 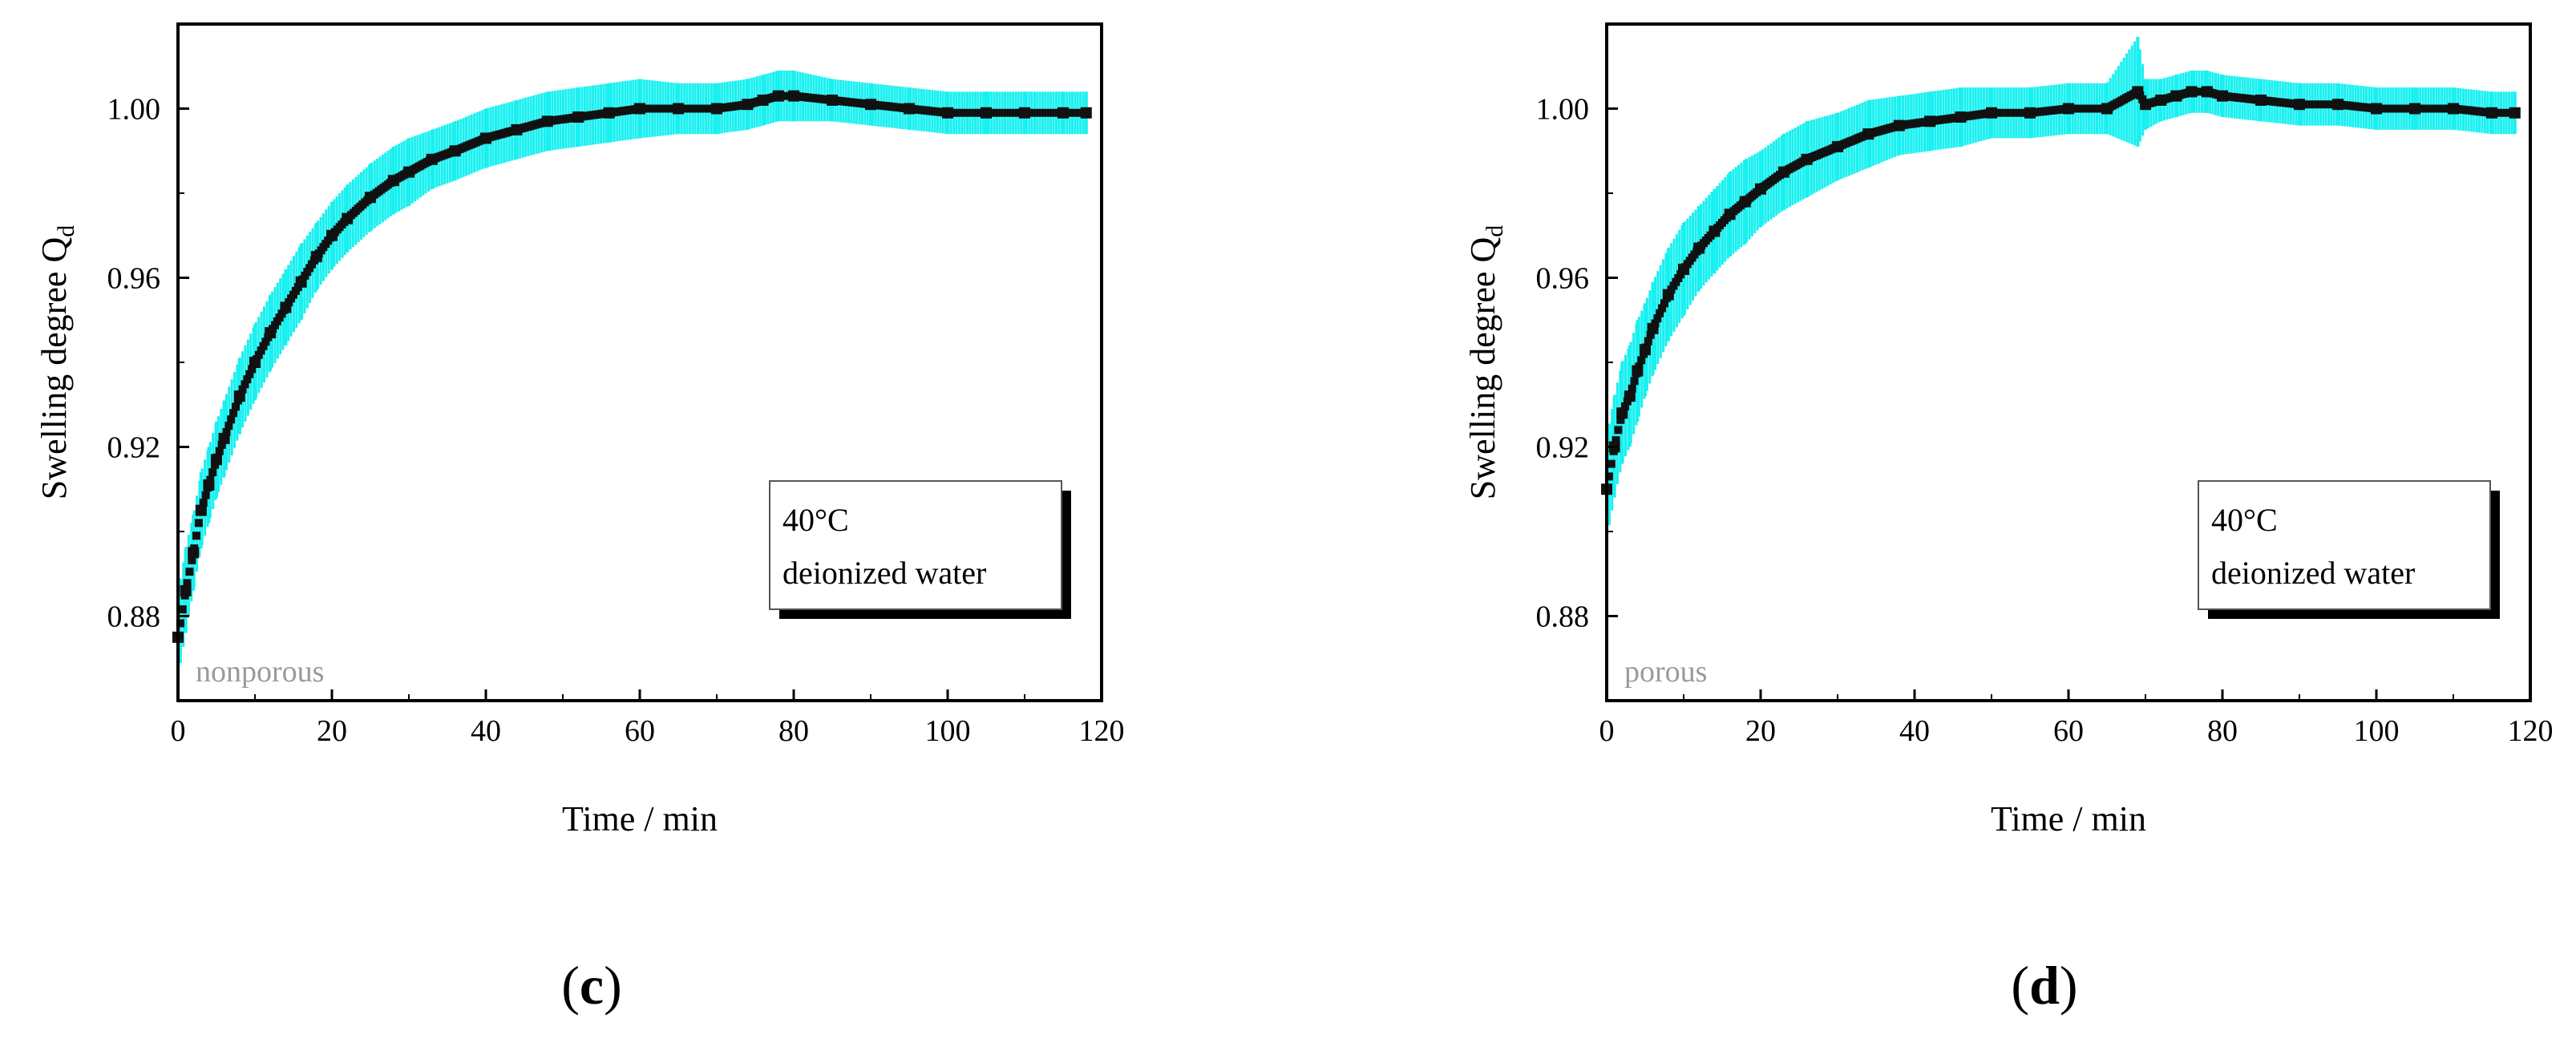 What do you see at coordinates (2377, 731) in the screenshot?
I see `x-tick-label-d-5: 100` at bounding box center [2377, 731].